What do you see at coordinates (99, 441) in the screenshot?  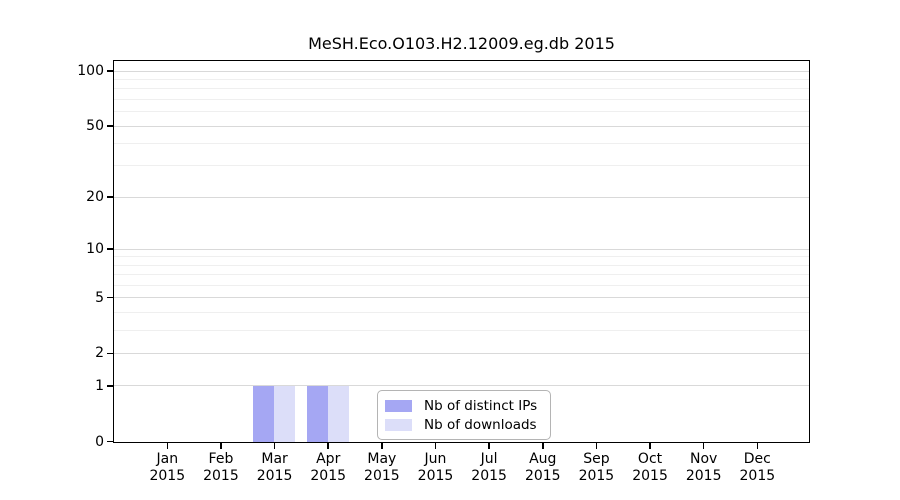 I see `y-tick-label-0: 0` at bounding box center [99, 441].